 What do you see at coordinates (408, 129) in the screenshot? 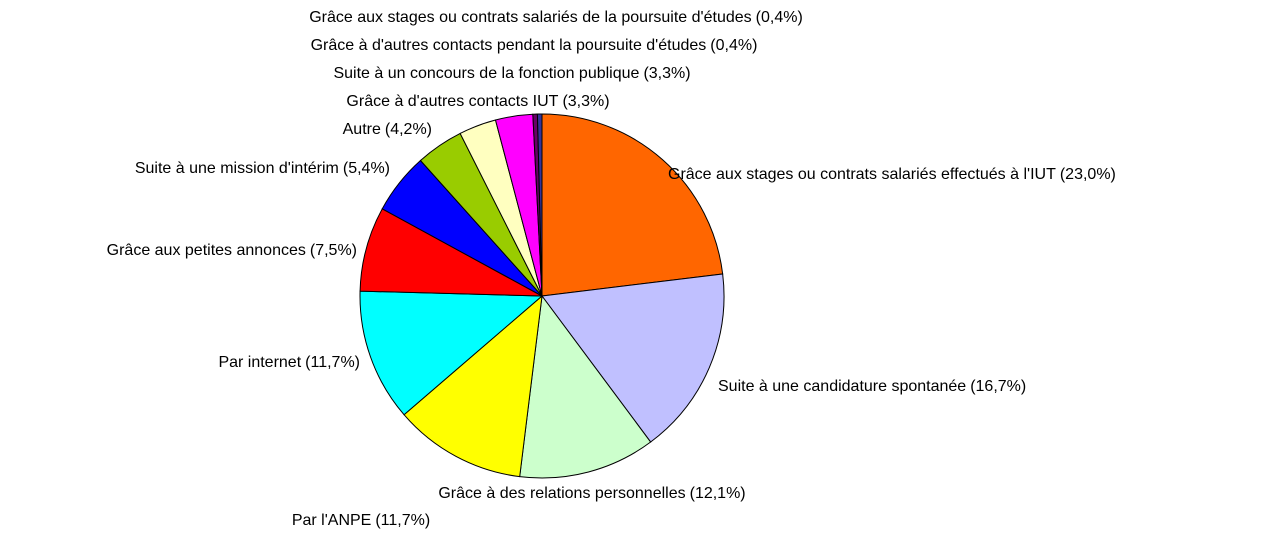
I see `slice-label-value: (4,2%)` at bounding box center [408, 129].